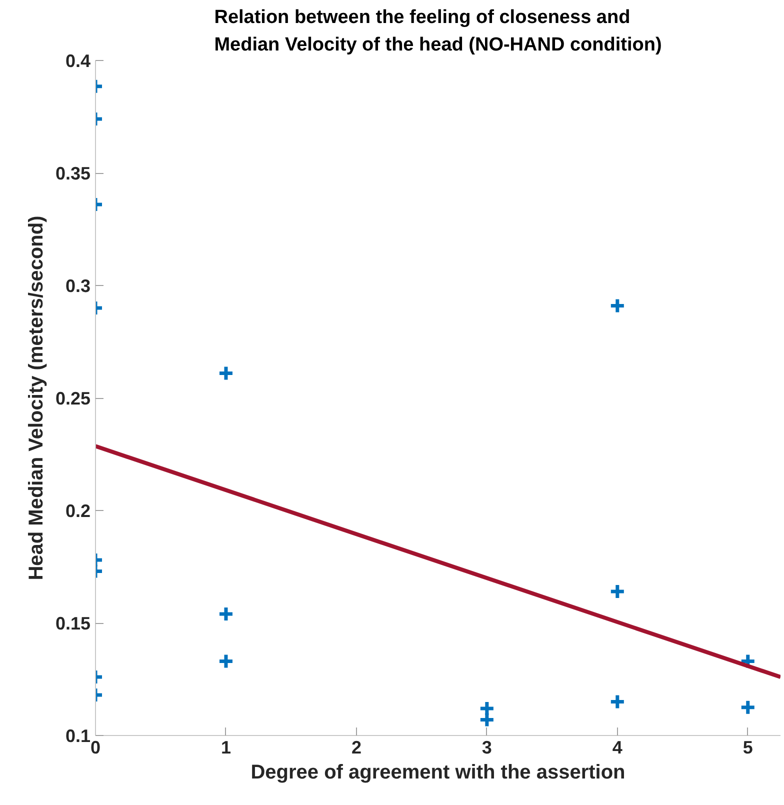  What do you see at coordinates (78, 511) in the screenshot?
I see `y-tick-label: 0.2` at bounding box center [78, 511].